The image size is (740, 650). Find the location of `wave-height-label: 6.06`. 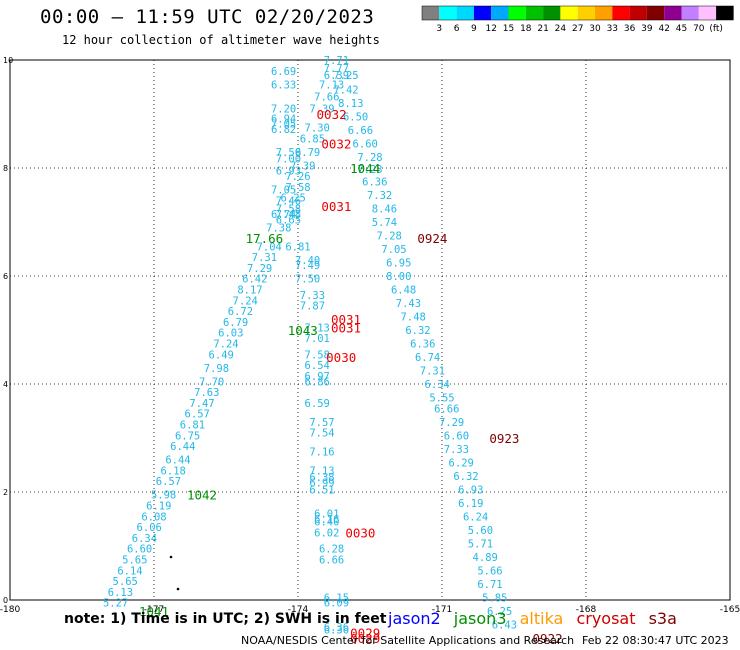

wave-height-label: 6.06 is located at coordinates (149, 528).